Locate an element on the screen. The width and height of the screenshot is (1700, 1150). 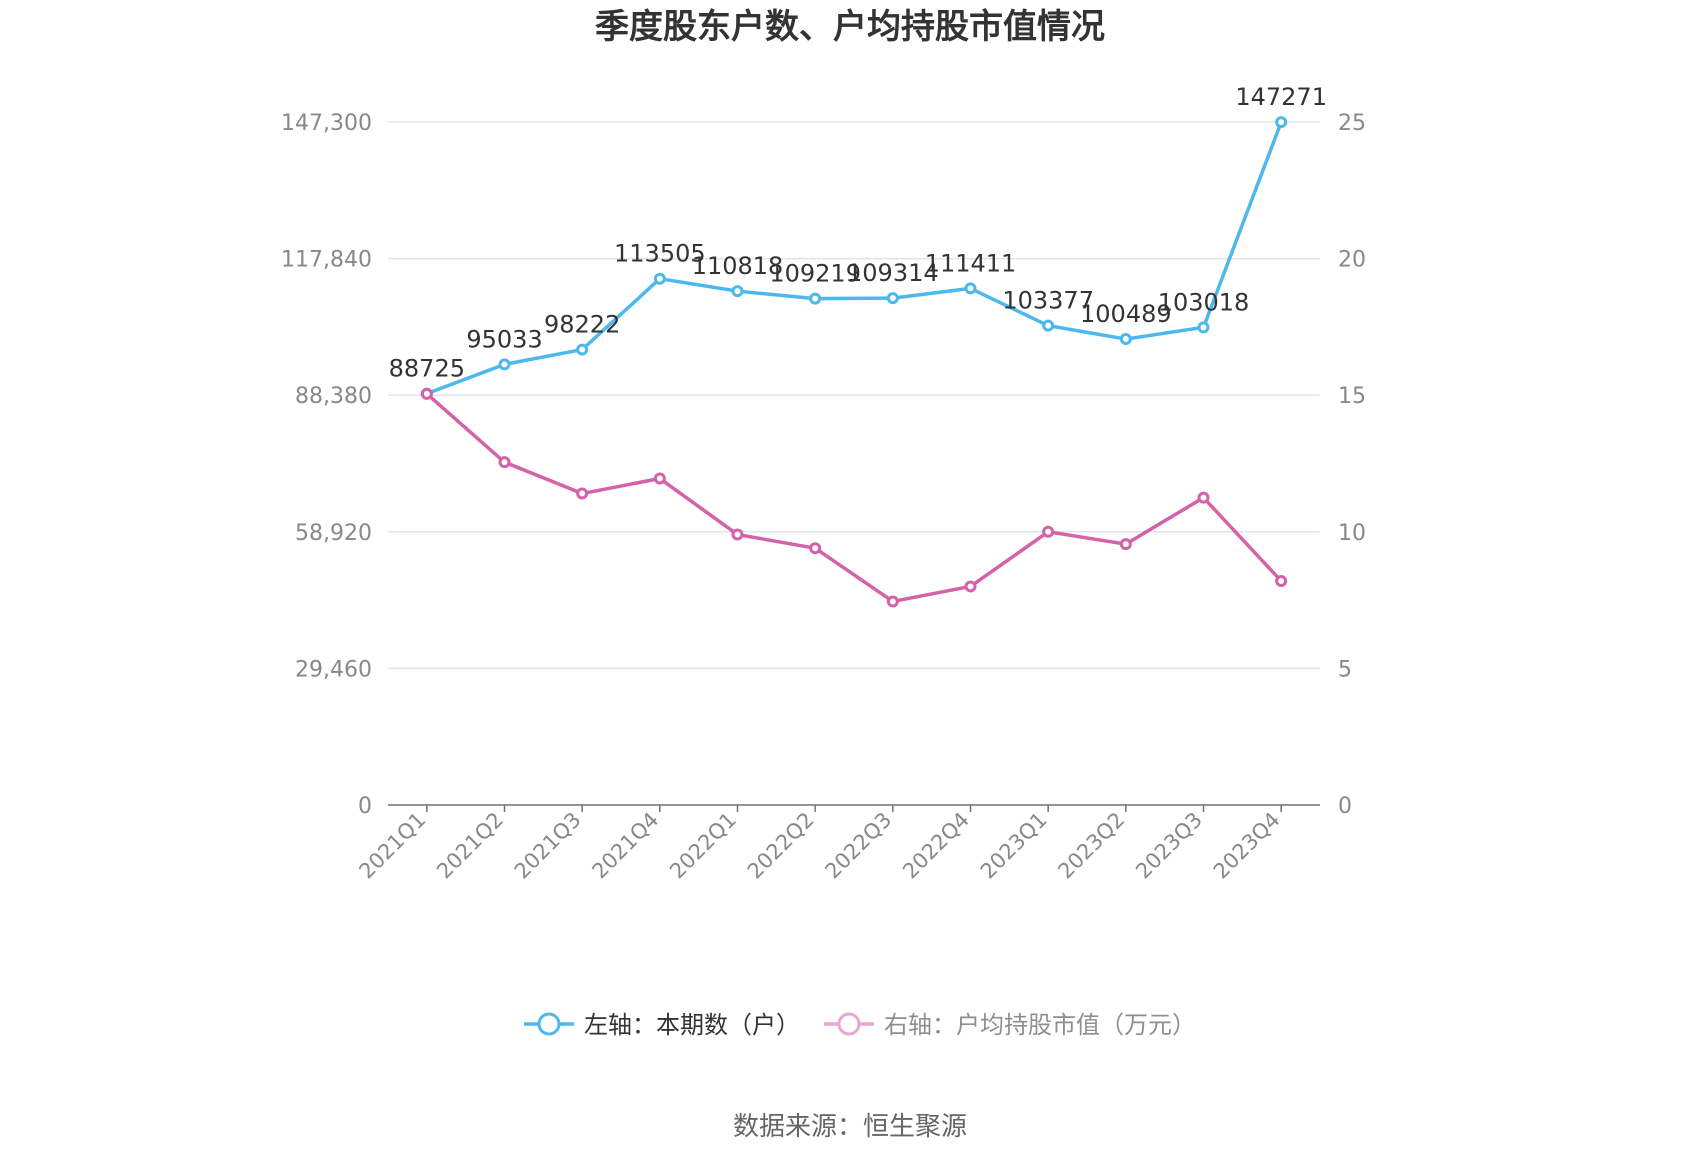
x-tick-label: 2022Q4 is located at coordinates (936, 846).